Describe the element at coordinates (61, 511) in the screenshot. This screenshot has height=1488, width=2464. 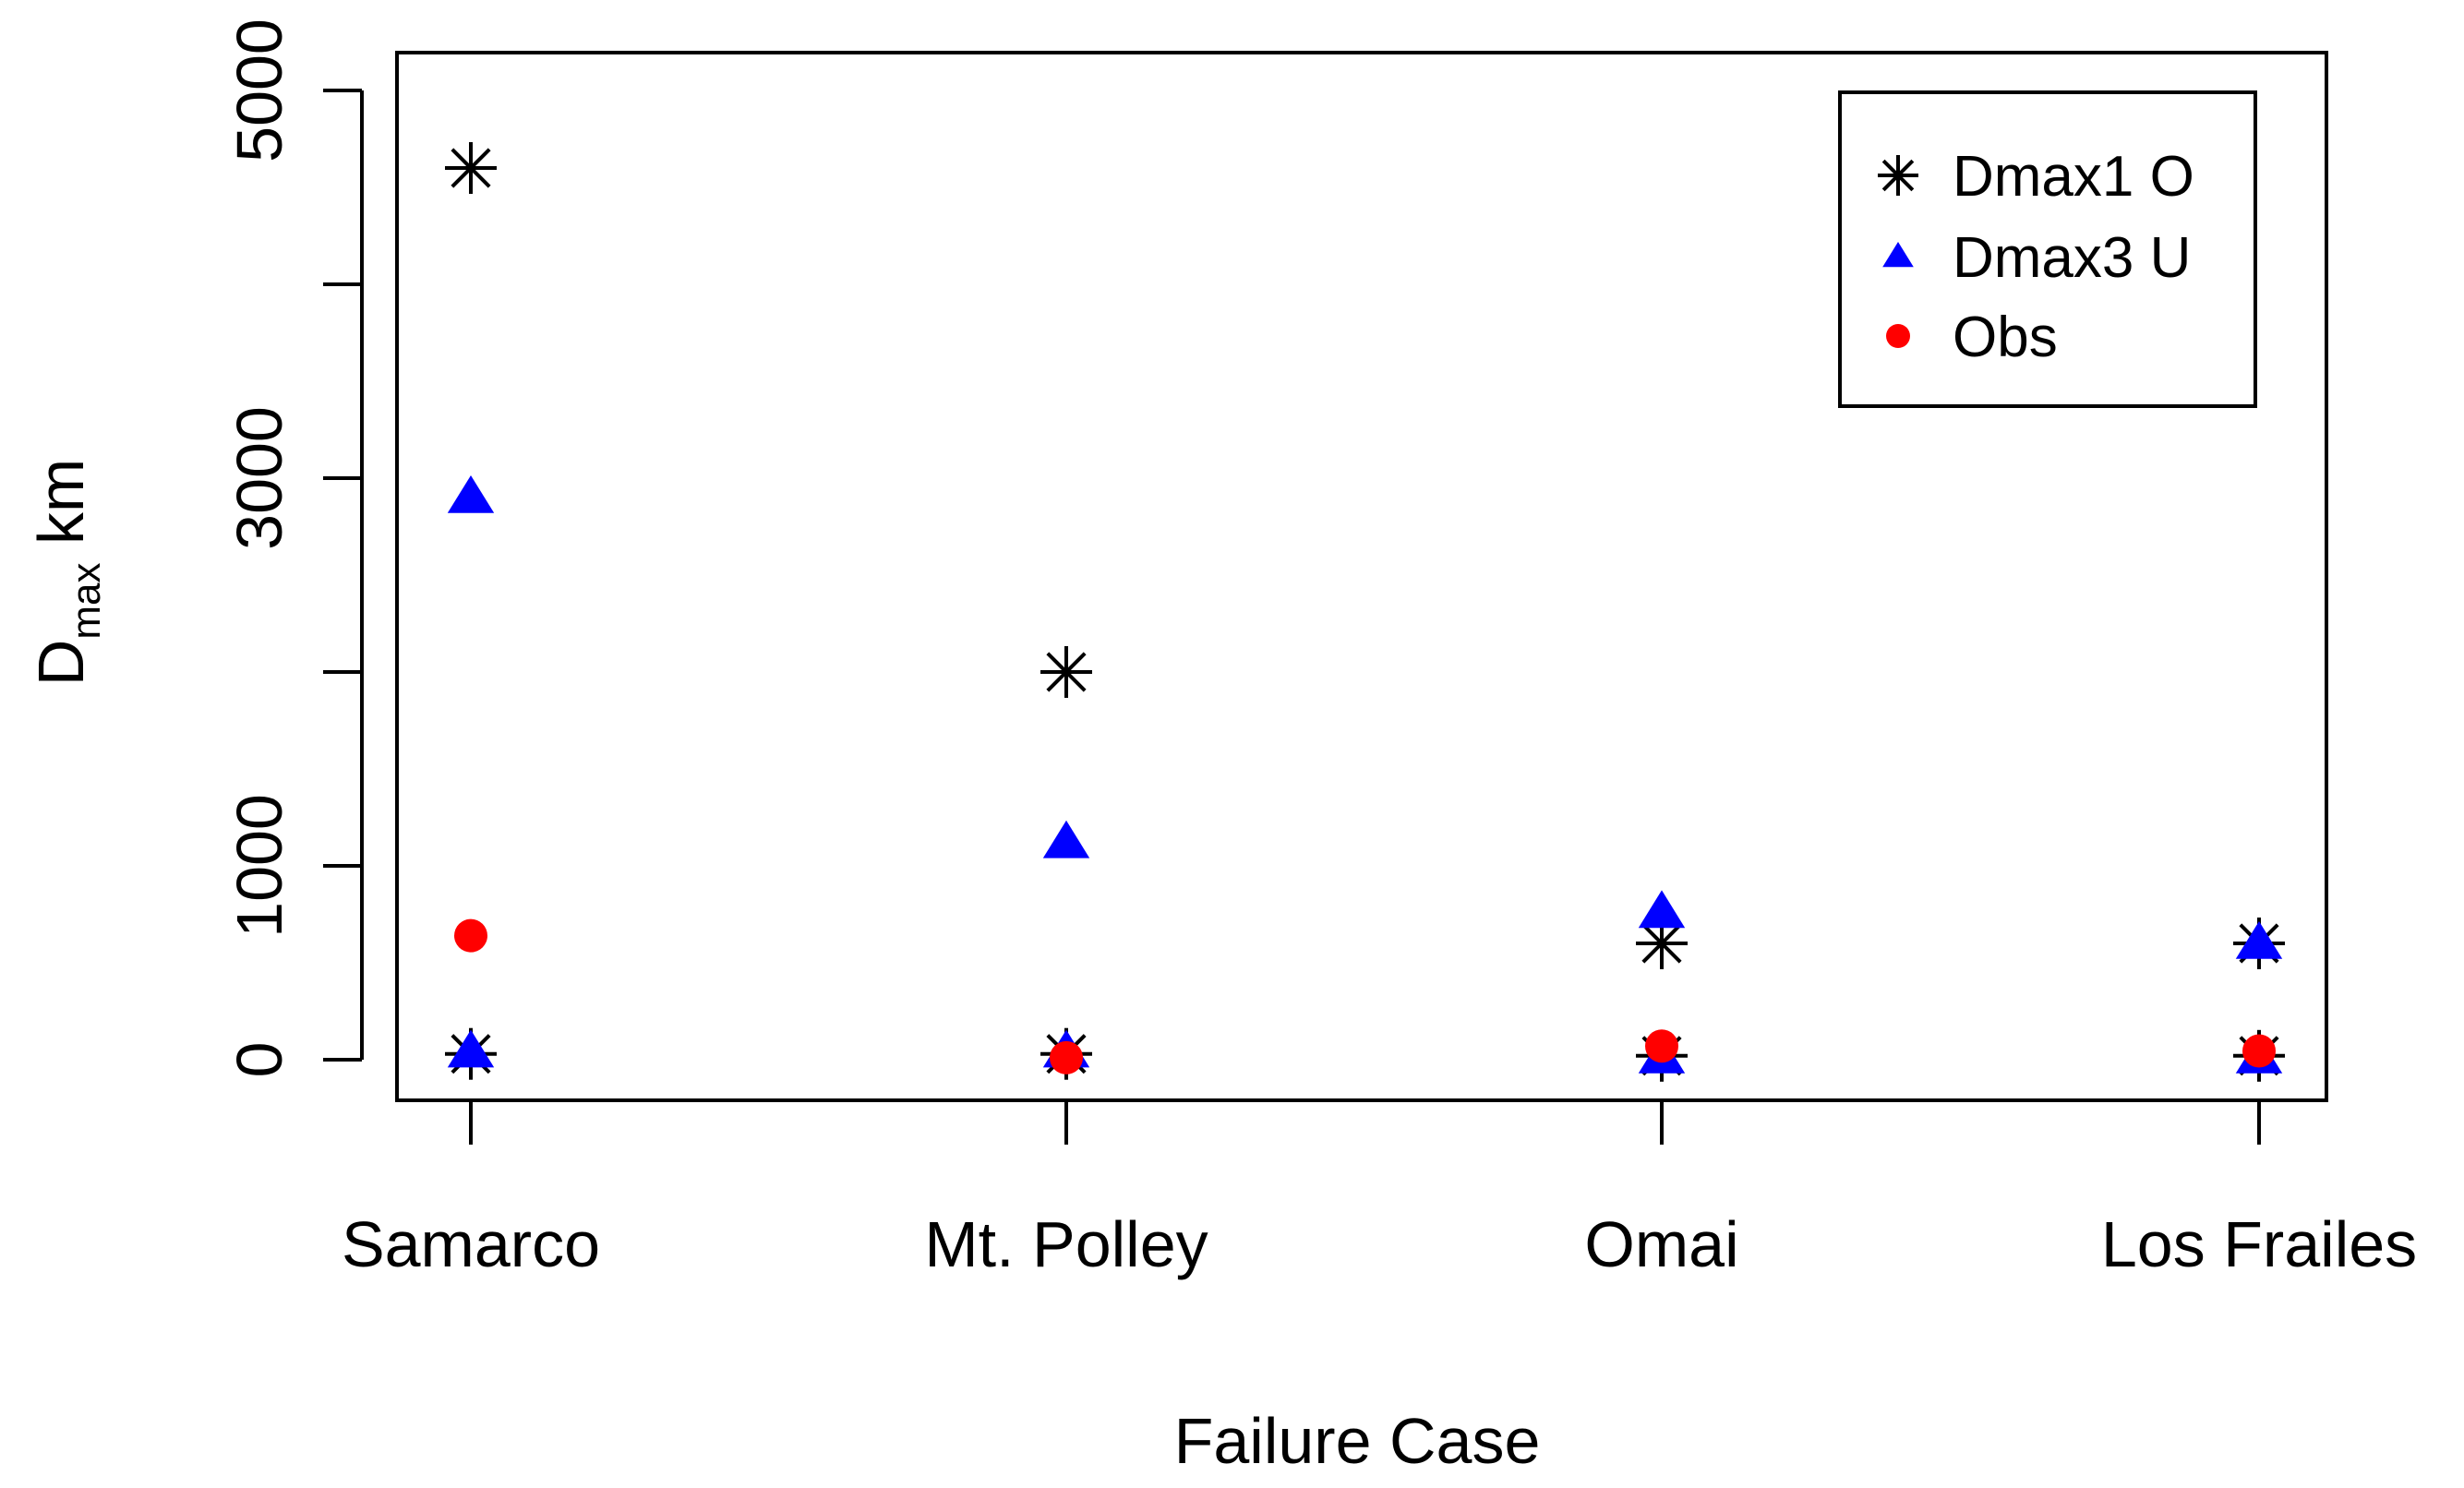
I see `y-axis-title-unit: km` at that location.